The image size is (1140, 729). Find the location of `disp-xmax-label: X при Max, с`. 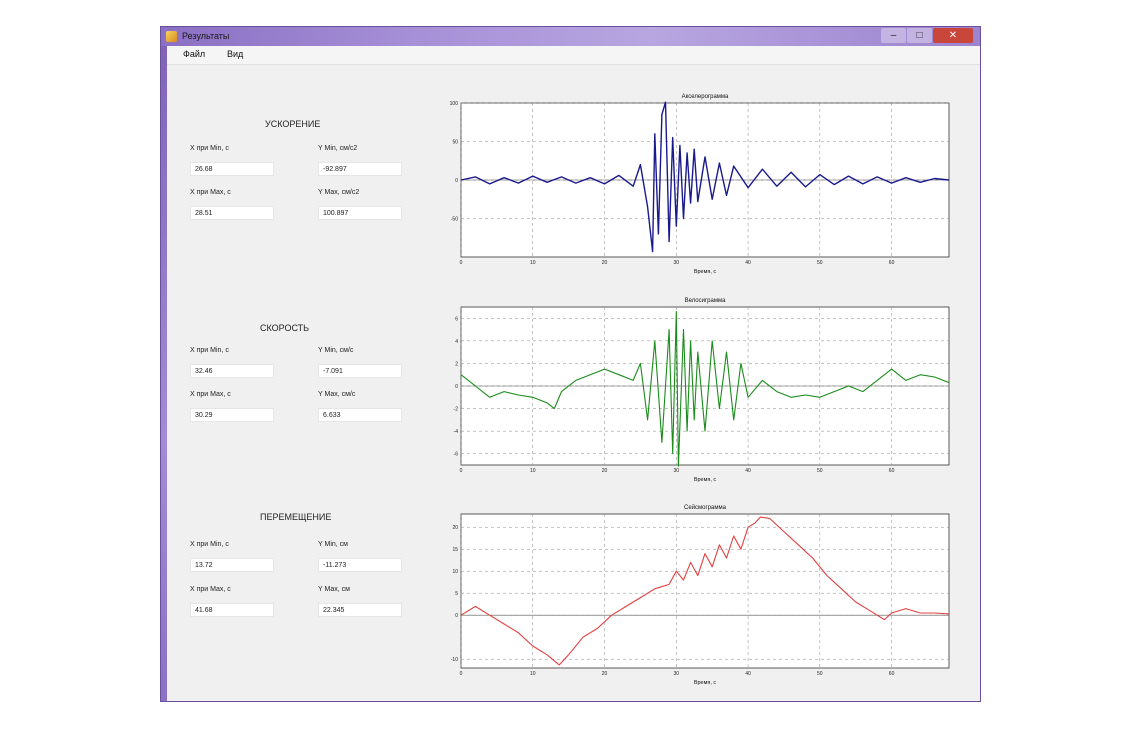

disp-xmax-label: X при Max, с is located at coordinates (210, 589).